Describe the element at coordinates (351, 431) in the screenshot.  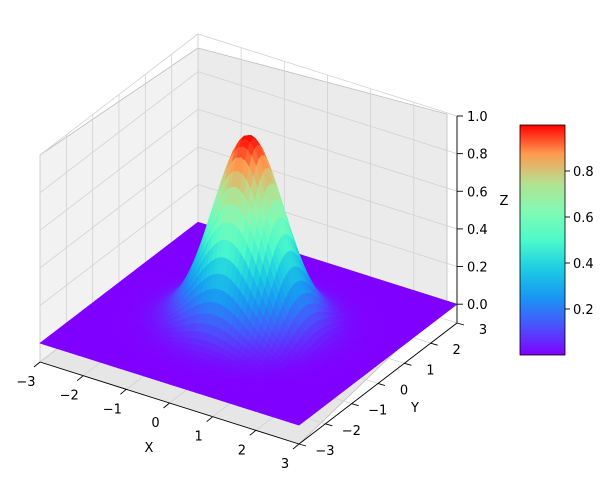
I see `y-tick-label: −2` at that location.